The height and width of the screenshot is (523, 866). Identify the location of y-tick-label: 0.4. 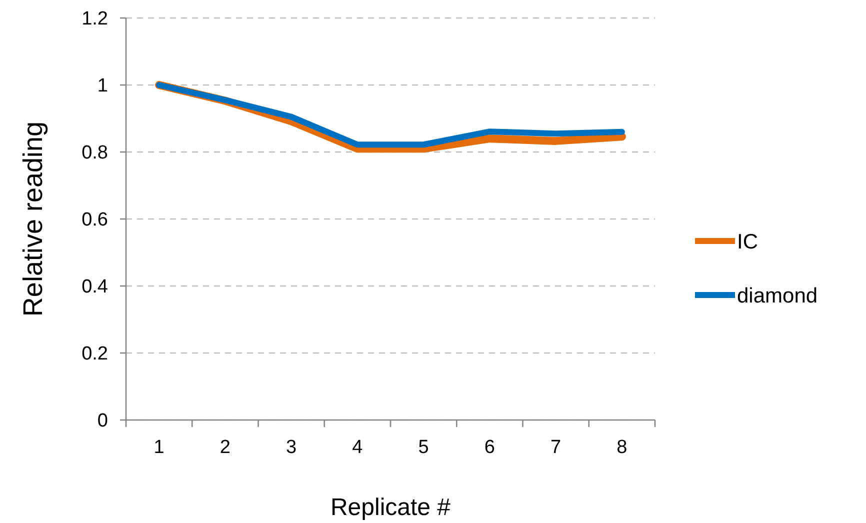
(95, 287).